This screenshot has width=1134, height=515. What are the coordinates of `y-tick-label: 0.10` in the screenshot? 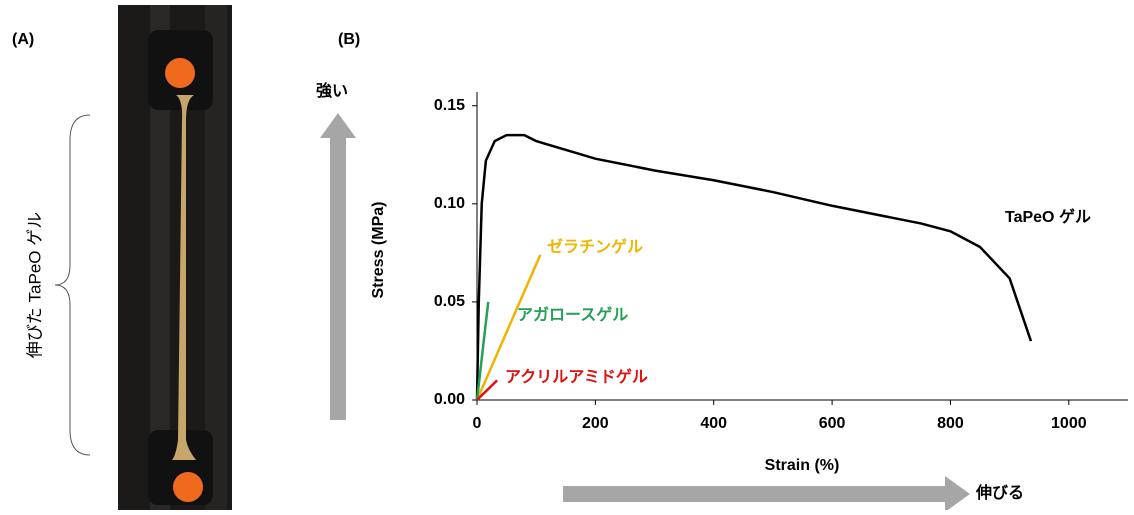 It's located at (449, 203).